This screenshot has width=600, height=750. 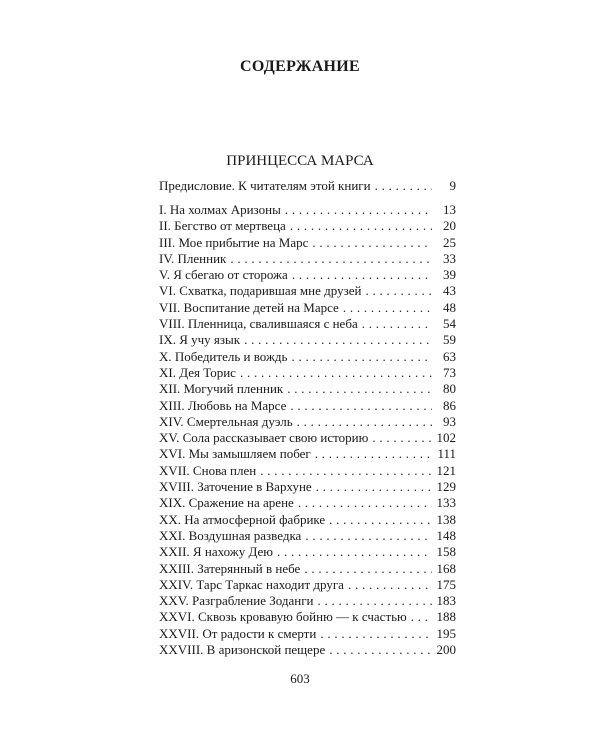 I want to click on toc-entry: XXII. Я нахожу Дею 158, so click(x=307, y=552).